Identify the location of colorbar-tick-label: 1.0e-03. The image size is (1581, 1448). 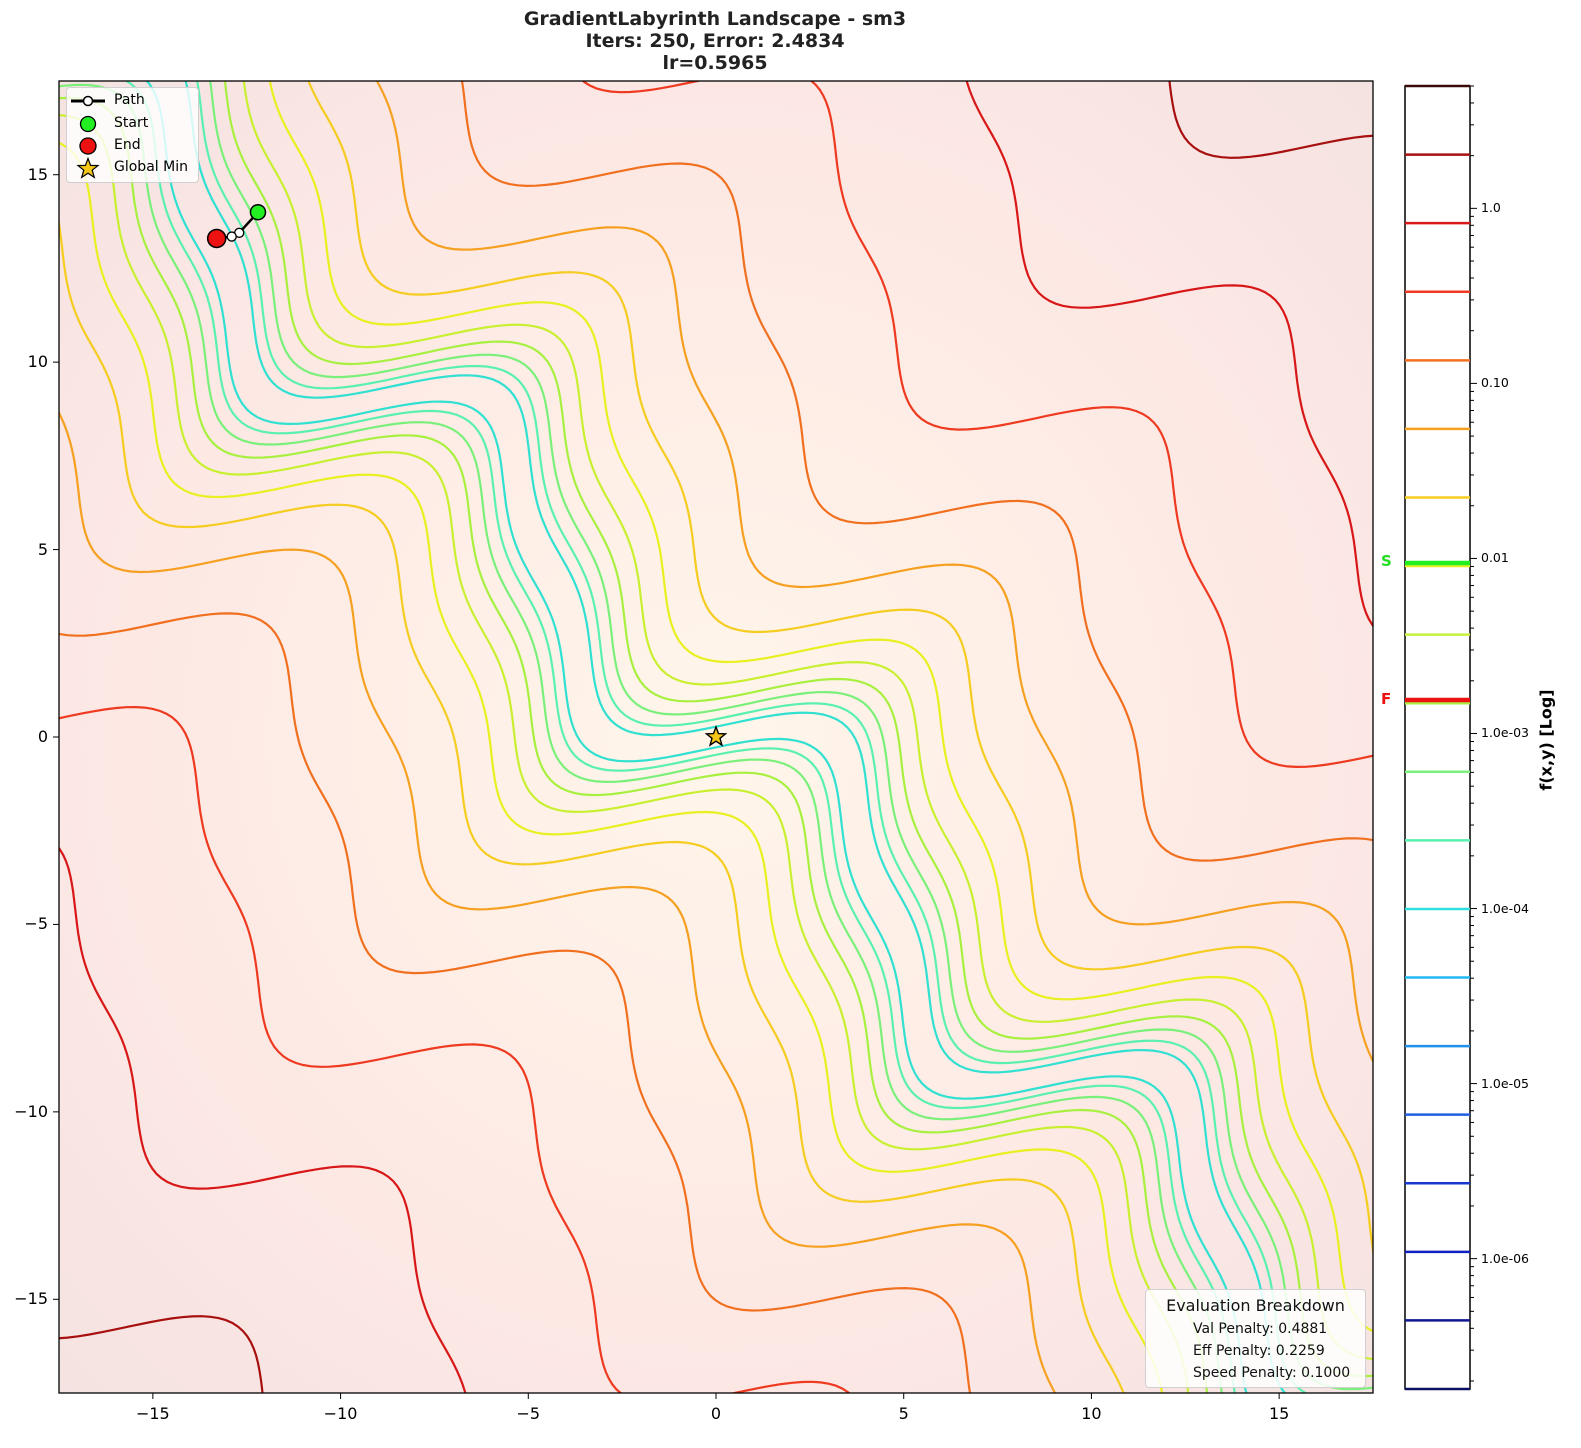
(1505, 733).